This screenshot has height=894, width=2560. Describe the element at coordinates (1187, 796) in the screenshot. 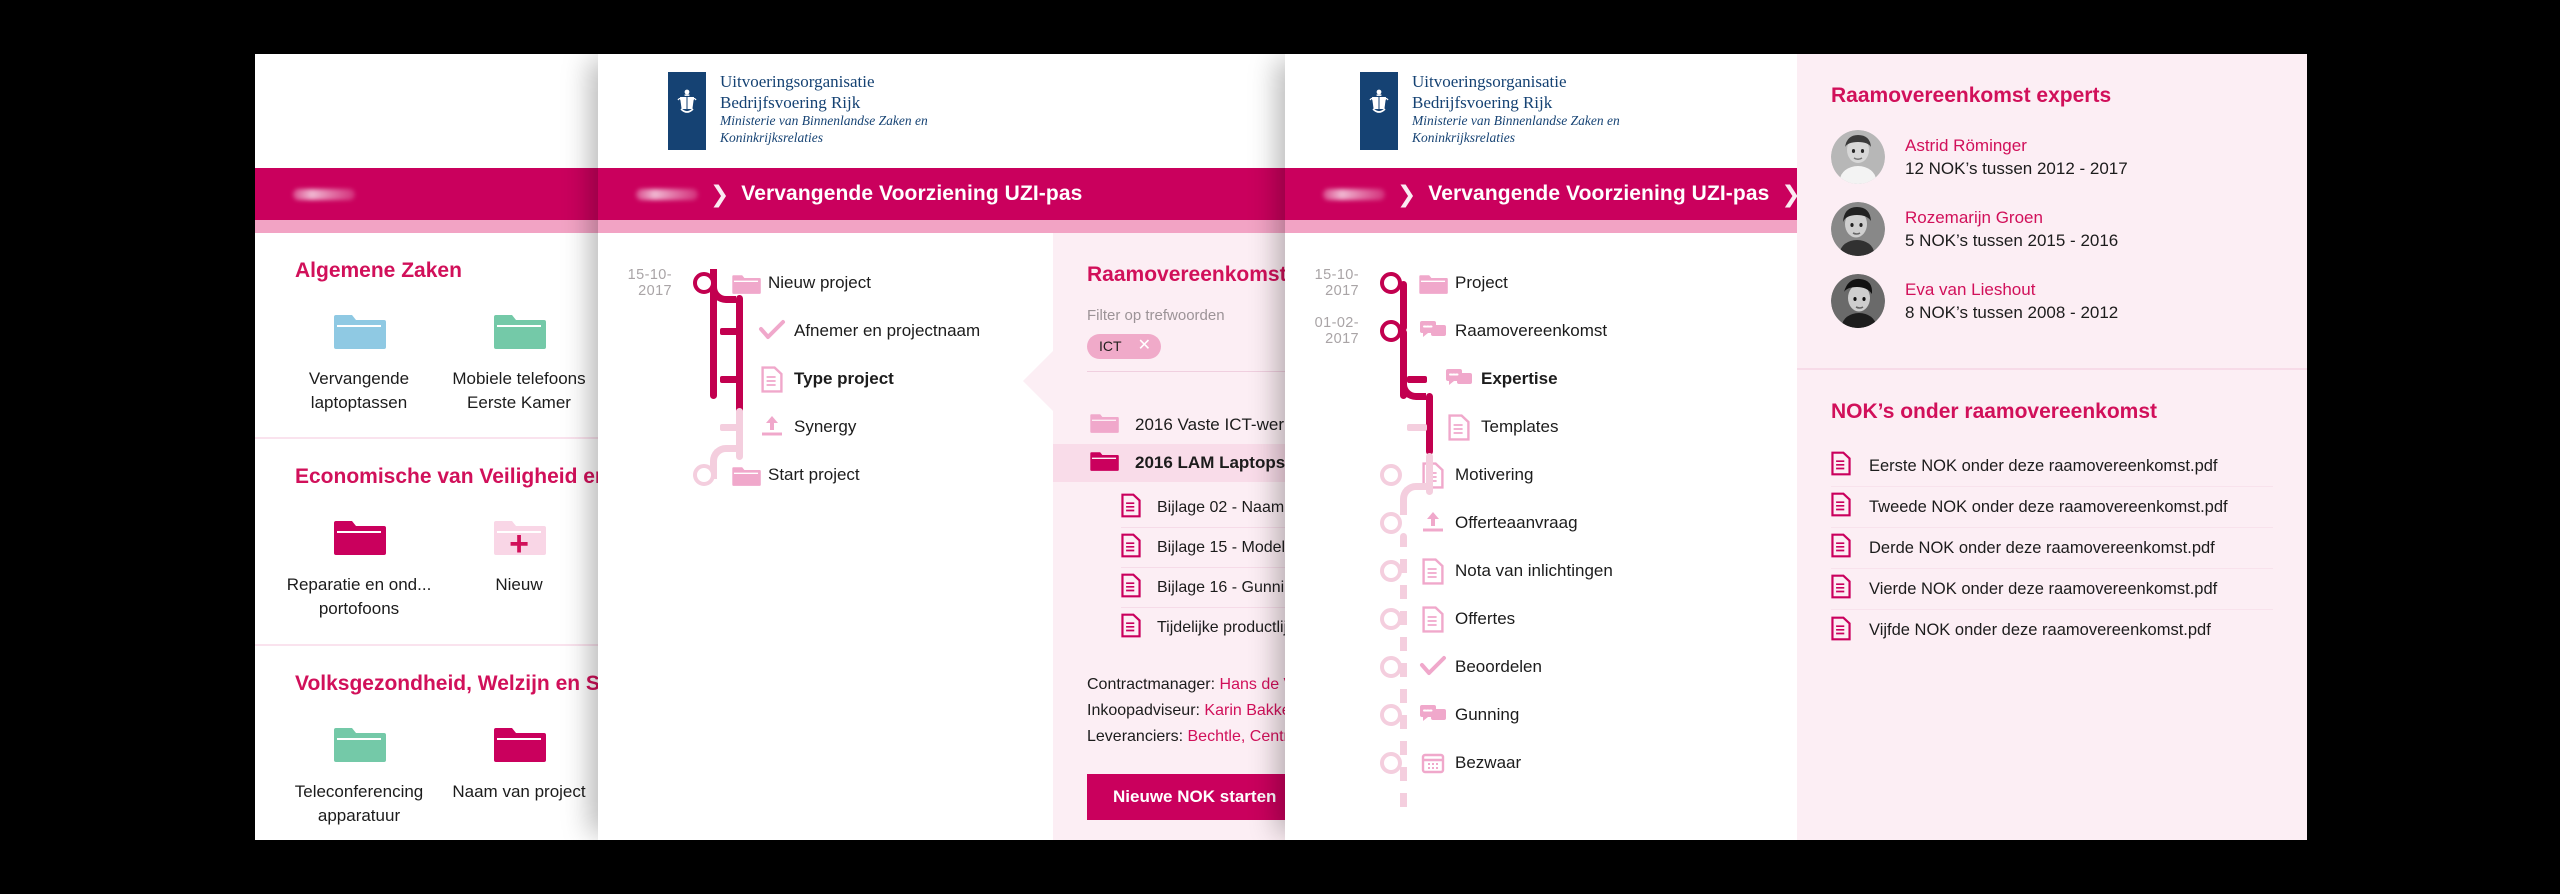

I see `nieuwe-nok-starten-button: Nieuwe NOK starten` at that location.